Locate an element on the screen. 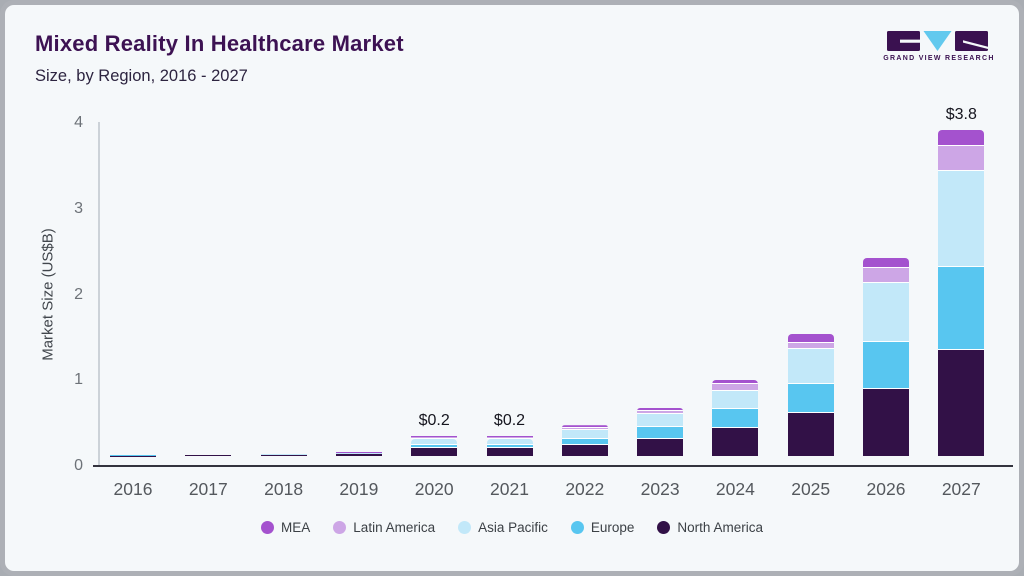 The height and width of the screenshot is (576, 1024). bar-segment-latin-america-2021 is located at coordinates (509, 438).